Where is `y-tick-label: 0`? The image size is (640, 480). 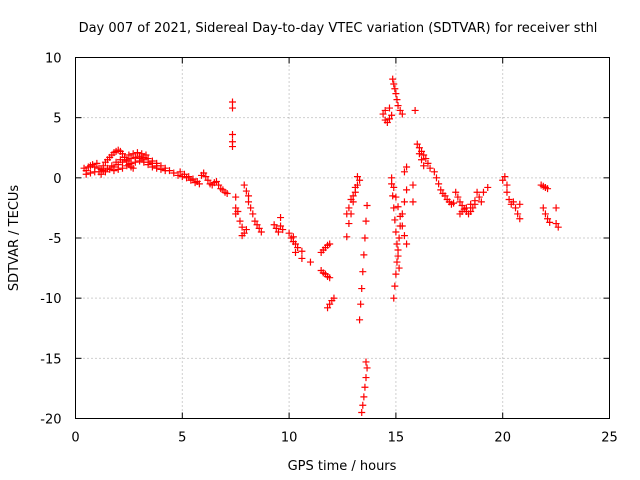
y-tick-label: 0 is located at coordinates (57, 179).